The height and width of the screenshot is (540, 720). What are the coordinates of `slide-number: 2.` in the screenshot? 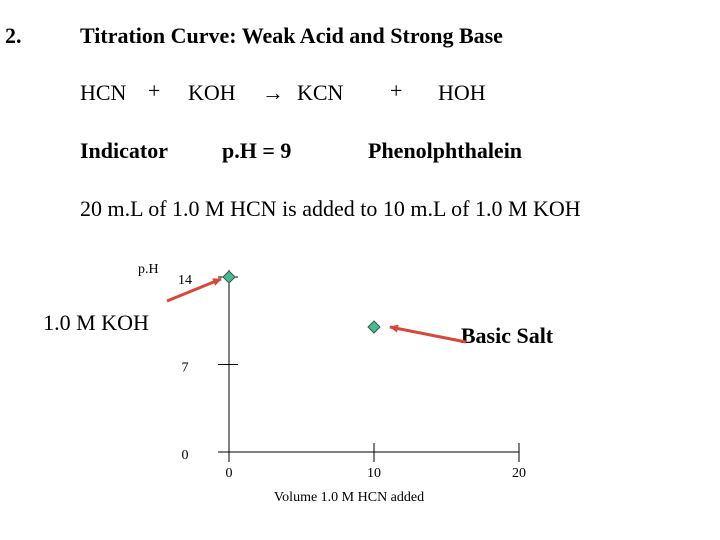 It's located at (13, 35).